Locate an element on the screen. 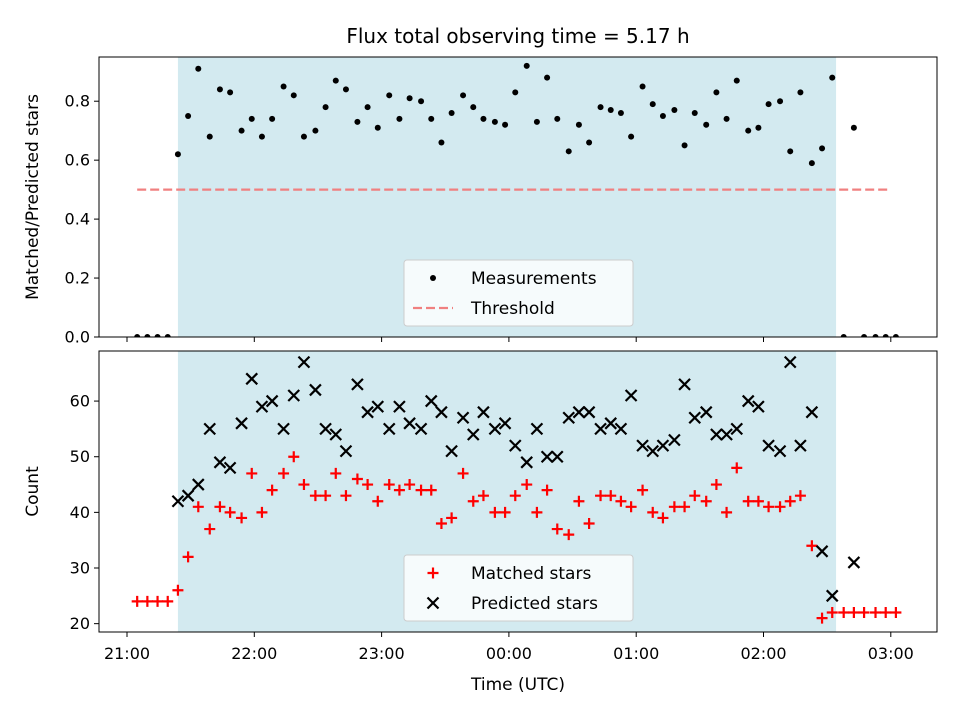 The height and width of the screenshot is (720, 960). legend-box is located at coordinates (518, 293).